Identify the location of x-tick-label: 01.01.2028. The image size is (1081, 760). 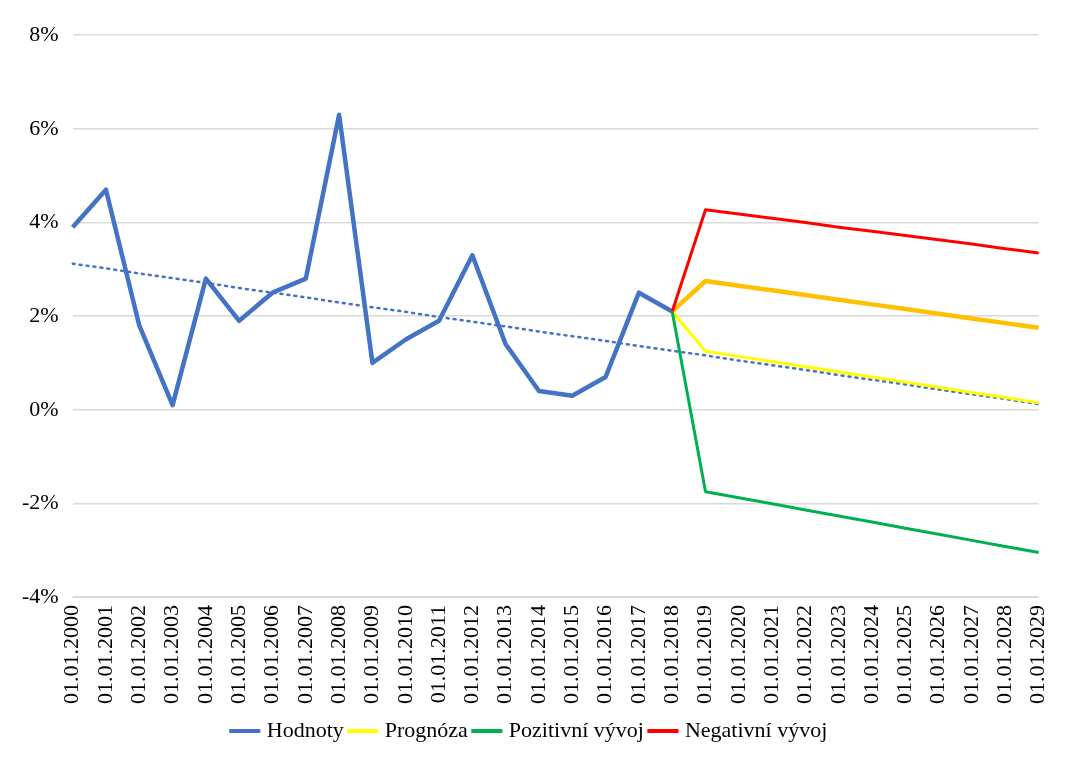
(1004, 654).